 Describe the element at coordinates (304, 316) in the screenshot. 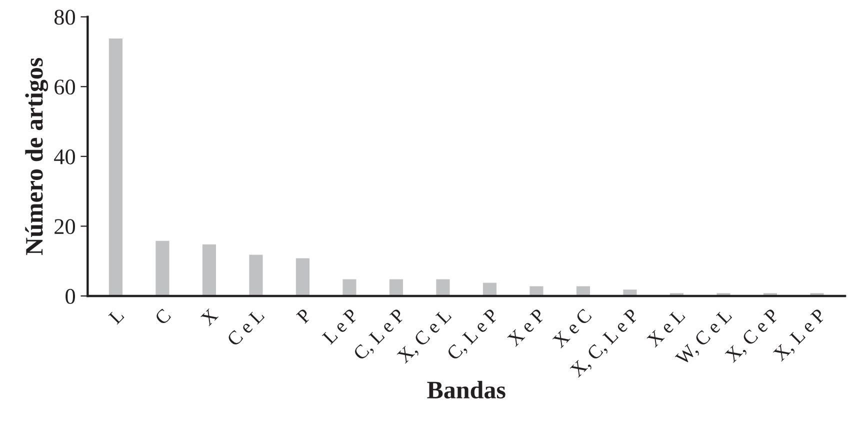

I see `x-tick-label: P` at that location.